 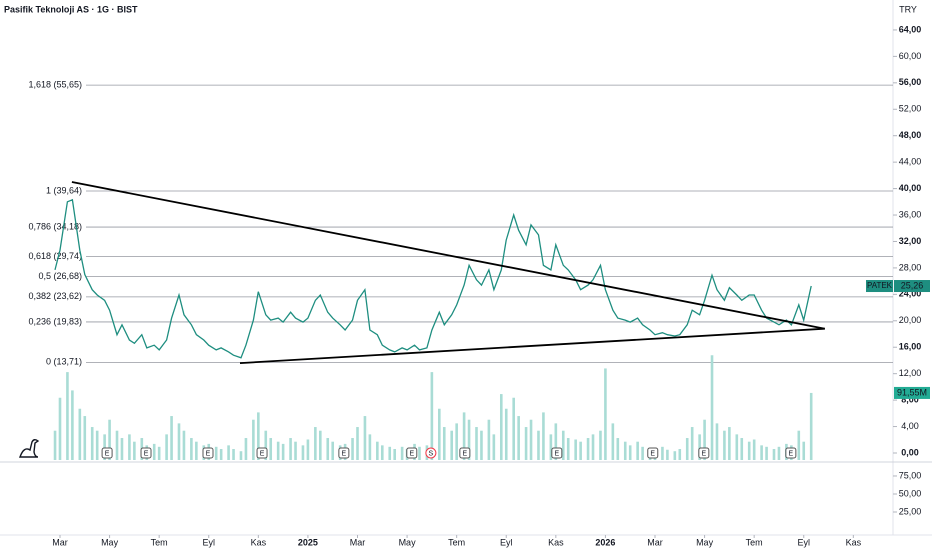 What do you see at coordinates (803, 542) in the screenshot?
I see `x-tick-label: Eyl` at bounding box center [803, 542].